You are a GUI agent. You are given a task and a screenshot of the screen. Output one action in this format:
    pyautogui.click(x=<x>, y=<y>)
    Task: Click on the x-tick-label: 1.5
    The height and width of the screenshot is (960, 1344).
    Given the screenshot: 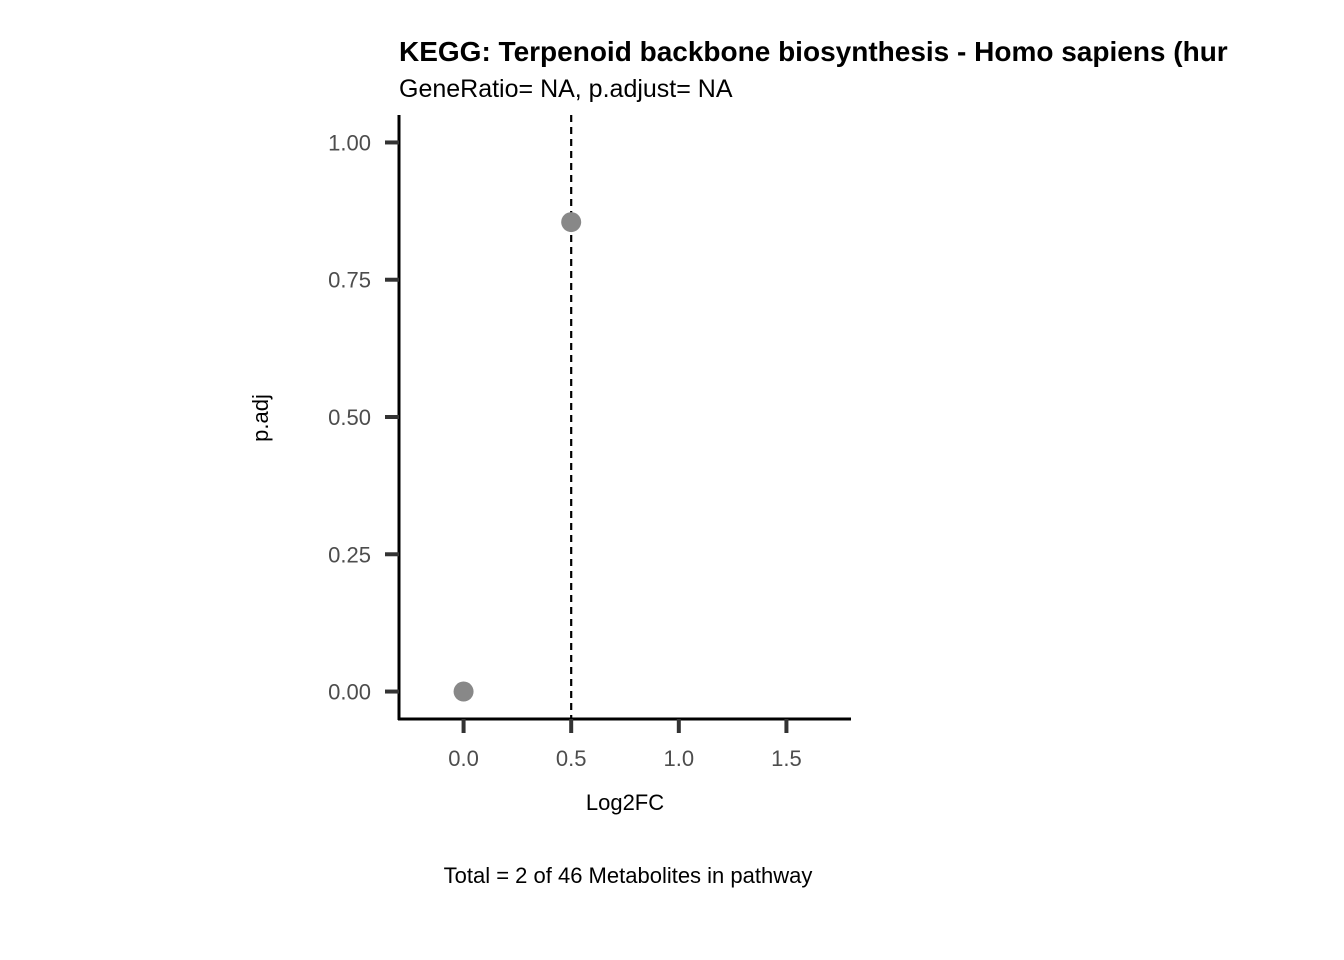 What is the action you would take?
    pyautogui.click(x=786, y=758)
    